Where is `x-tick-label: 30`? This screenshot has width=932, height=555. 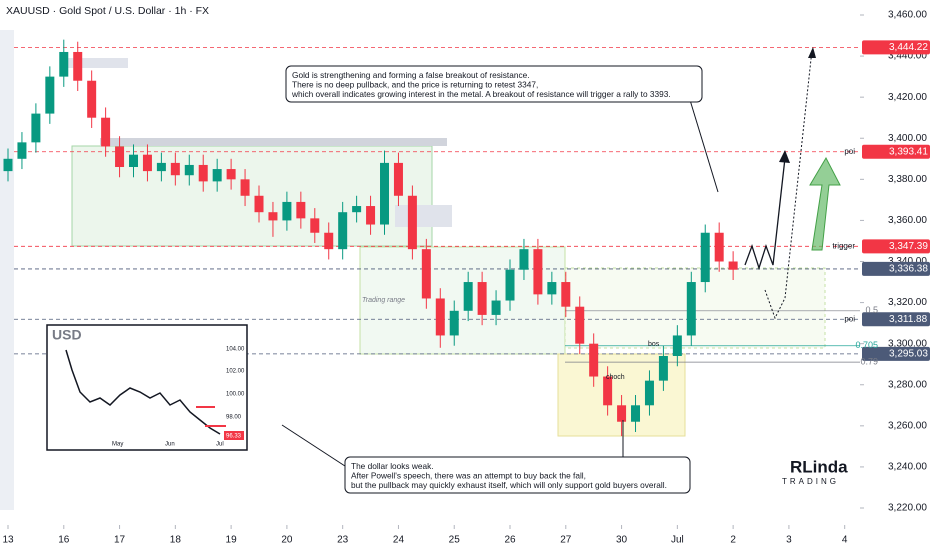
x-tick-label: 30 is located at coordinates (622, 540).